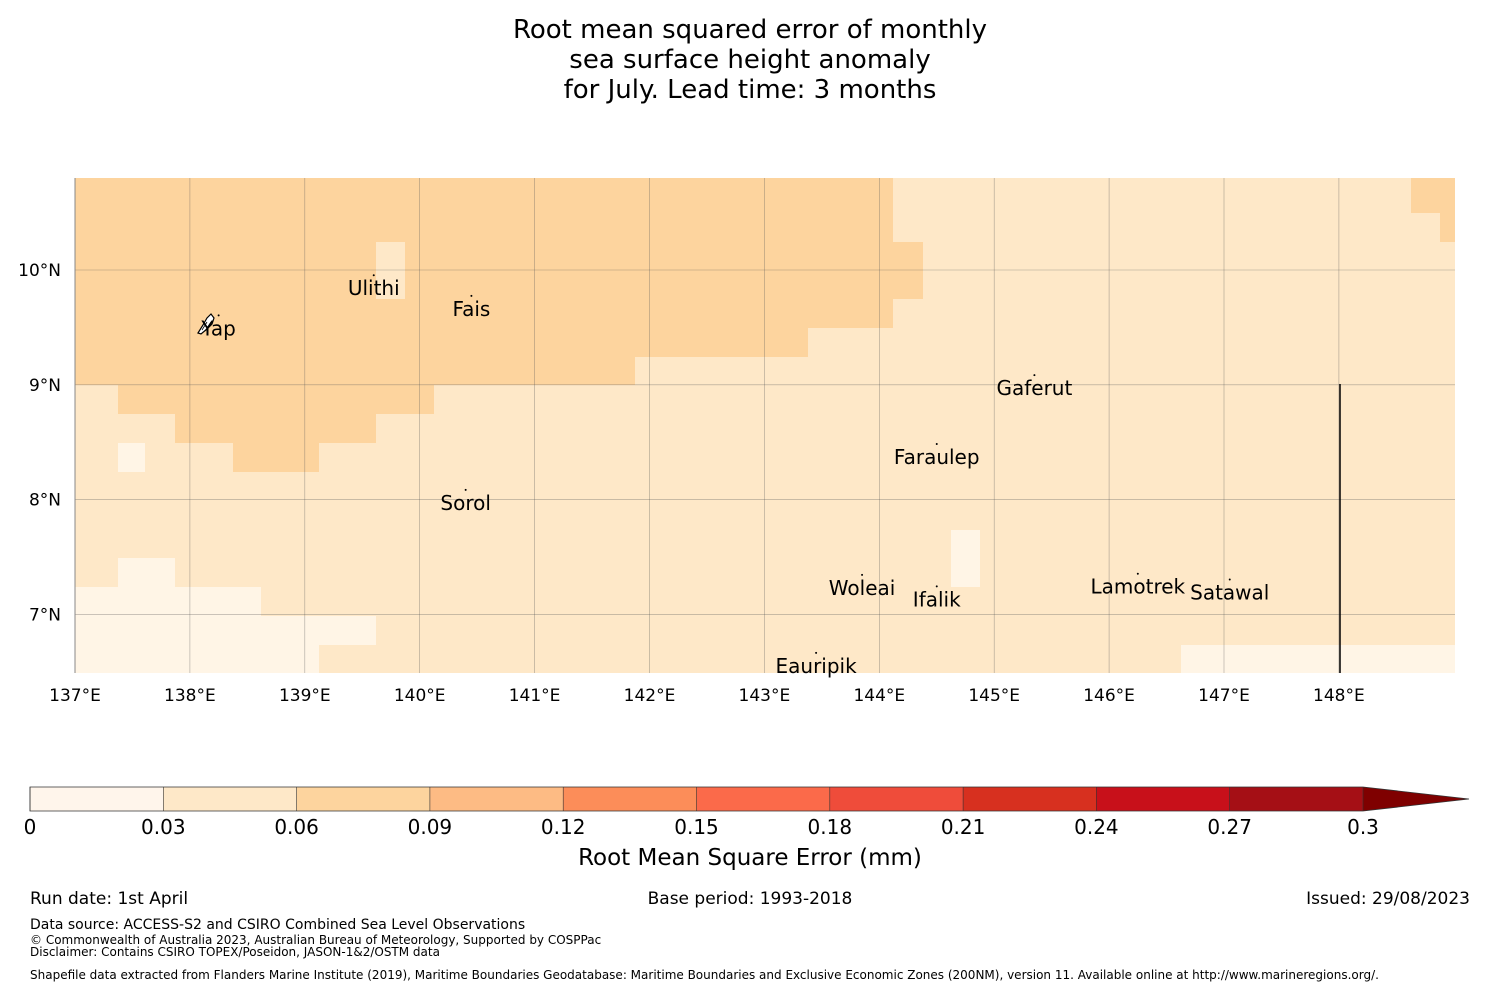 The width and height of the screenshot is (1500, 990). I want to click on yap-island-detail-icon, so click(206, 326).